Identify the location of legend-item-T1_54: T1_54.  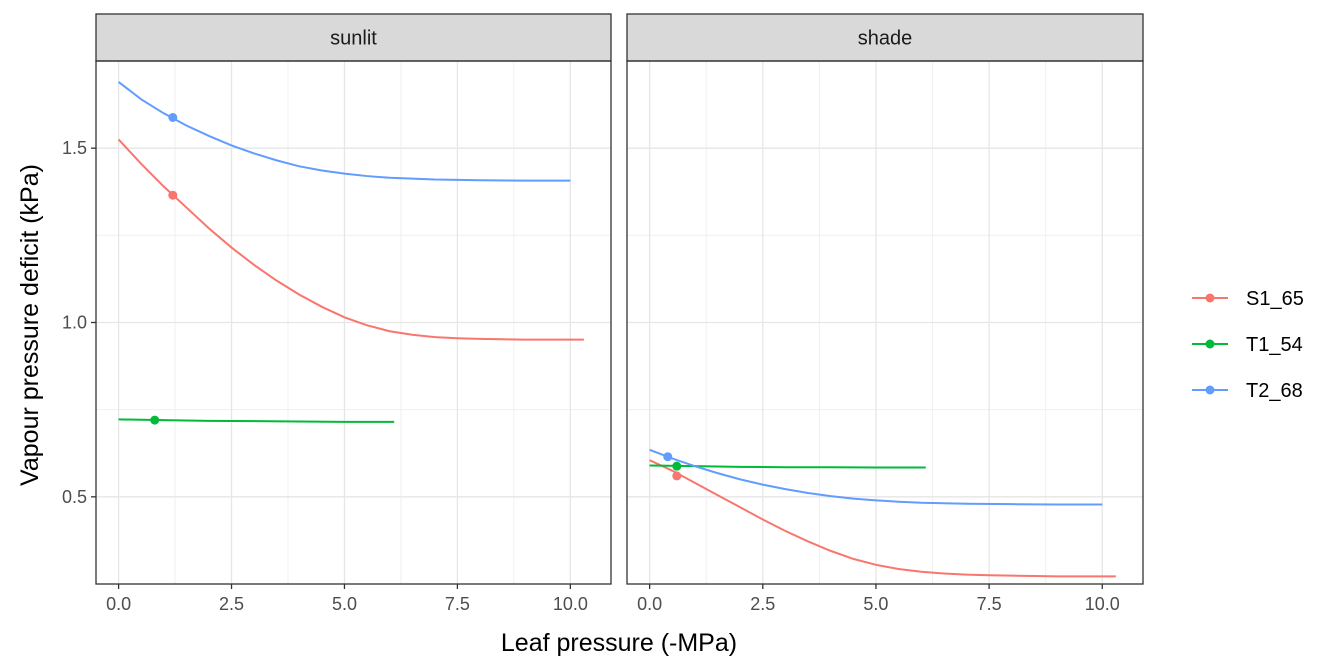
(1247, 345).